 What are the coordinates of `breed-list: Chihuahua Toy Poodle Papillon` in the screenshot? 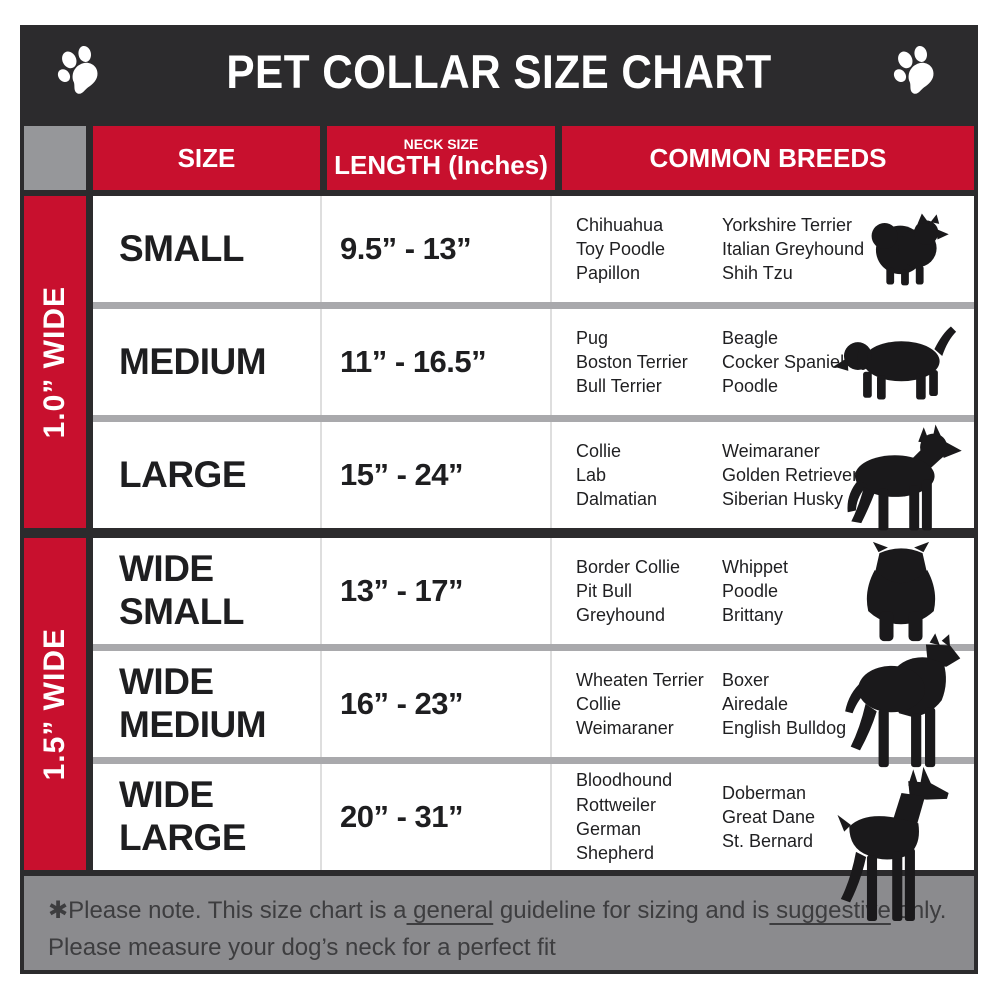 It's located at (649, 249).